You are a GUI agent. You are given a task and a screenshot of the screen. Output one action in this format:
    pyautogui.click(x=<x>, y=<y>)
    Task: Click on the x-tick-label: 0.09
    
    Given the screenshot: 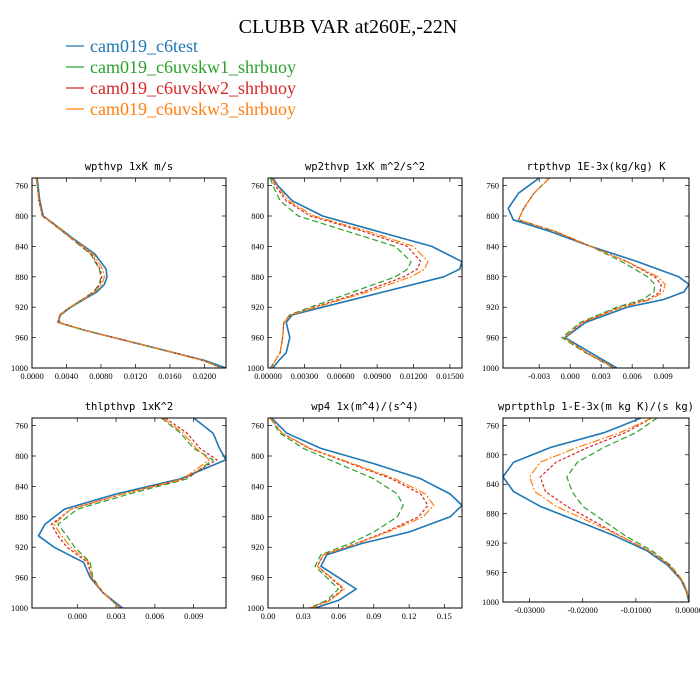 What is the action you would take?
    pyautogui.click(x=373, y=616)
    